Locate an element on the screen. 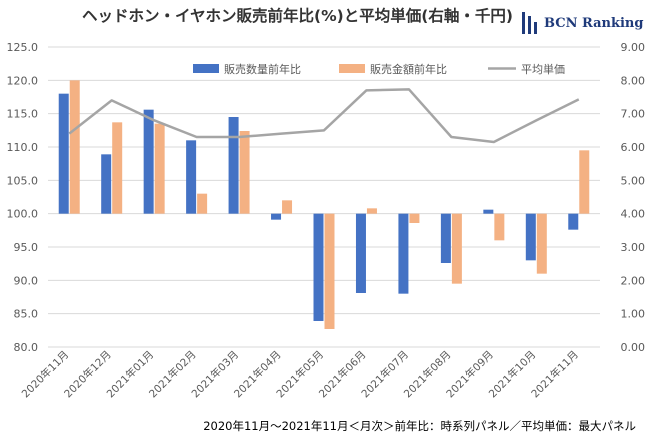 This screenshot has width=650, height=438. y-tick-label: 100.0 is located at coordinates (23, 214).